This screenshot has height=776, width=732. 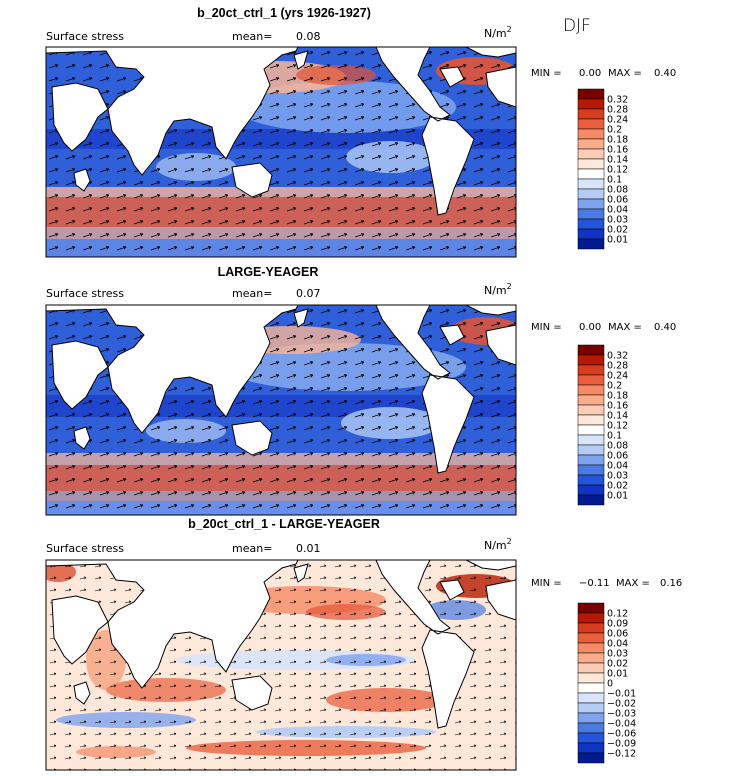 What do you see at coordinates (594, 583) in the screenshot?
I see `min-value: −0.11` at bounding box center [594, 583].